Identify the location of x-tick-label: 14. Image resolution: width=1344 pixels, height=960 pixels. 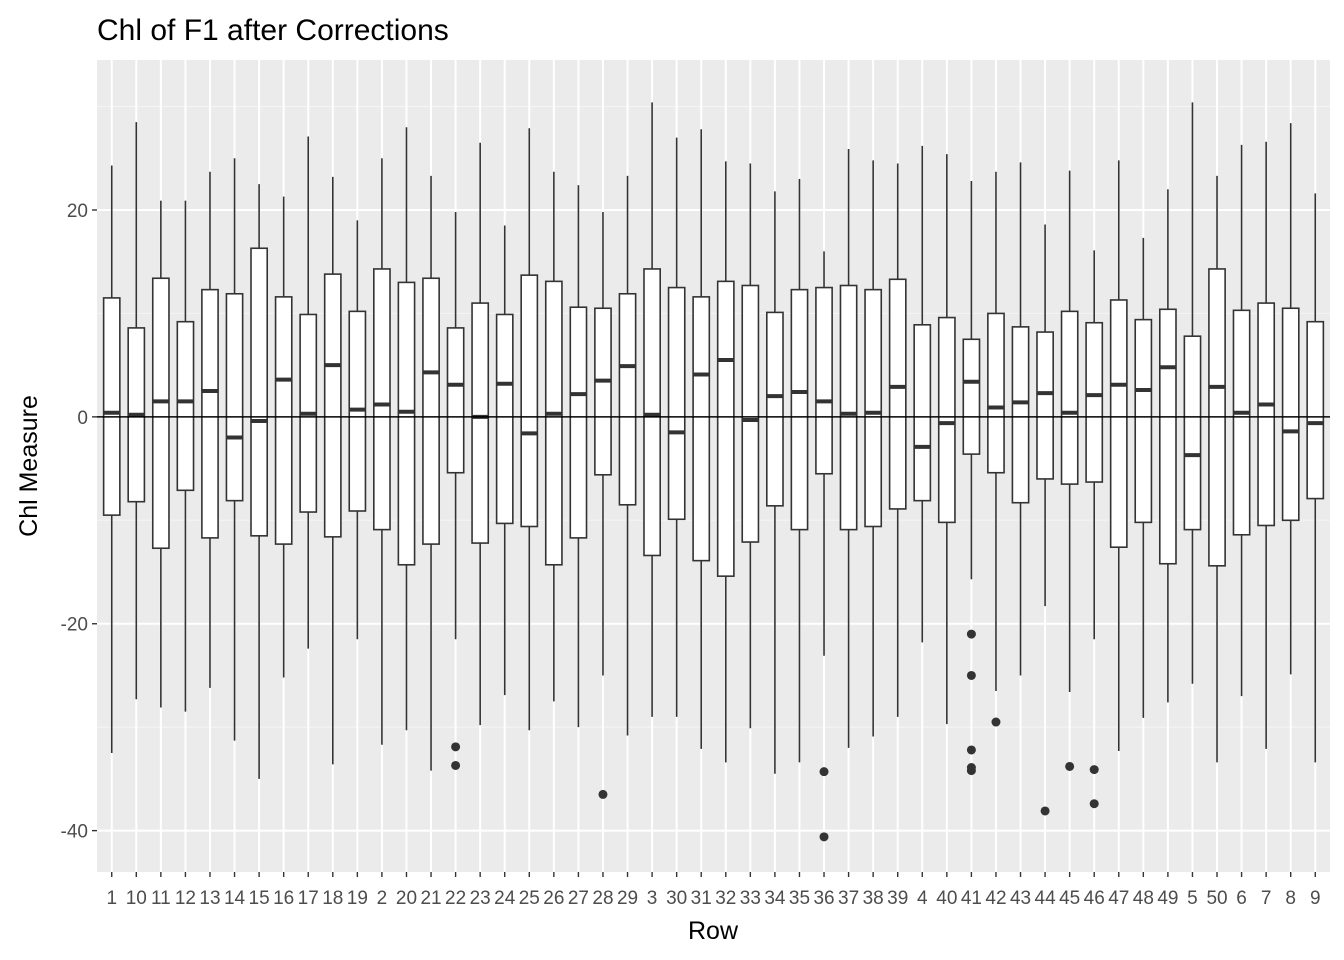
(235, 898).